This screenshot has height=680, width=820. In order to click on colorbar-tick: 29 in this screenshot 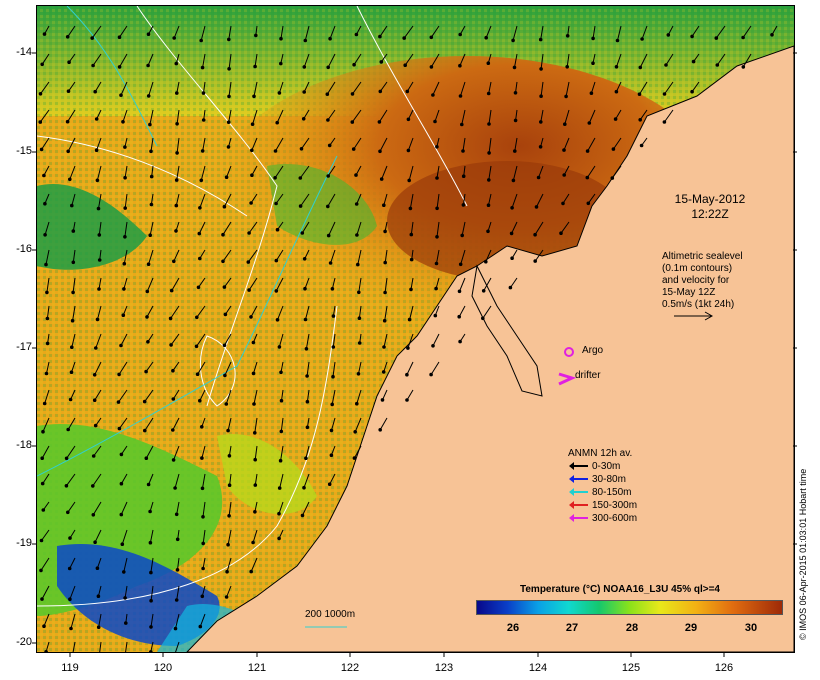, I will do `click(691, 628)`.